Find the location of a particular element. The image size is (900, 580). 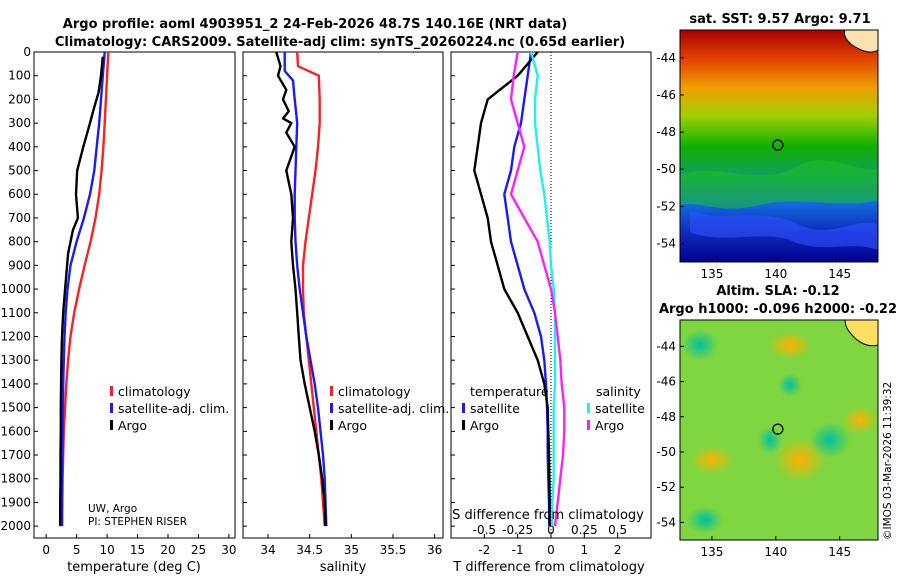

sla-land is located at coordinates (861, 333).